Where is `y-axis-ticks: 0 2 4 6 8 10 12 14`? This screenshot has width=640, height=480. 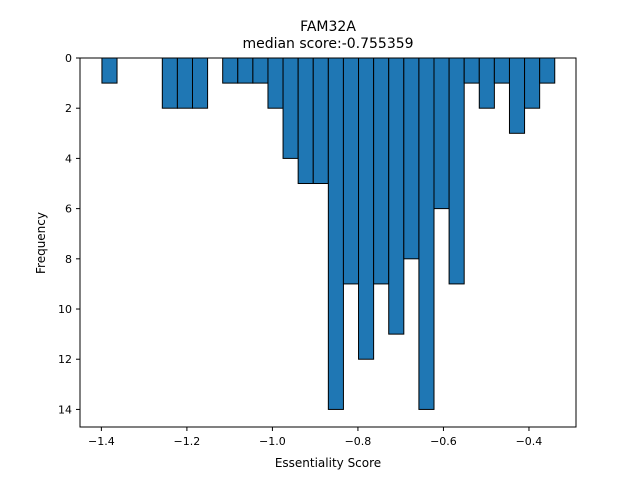
y-axis-ticks: 0 2 4 6 8 10 12 14 is located at coordinates (69, 234).